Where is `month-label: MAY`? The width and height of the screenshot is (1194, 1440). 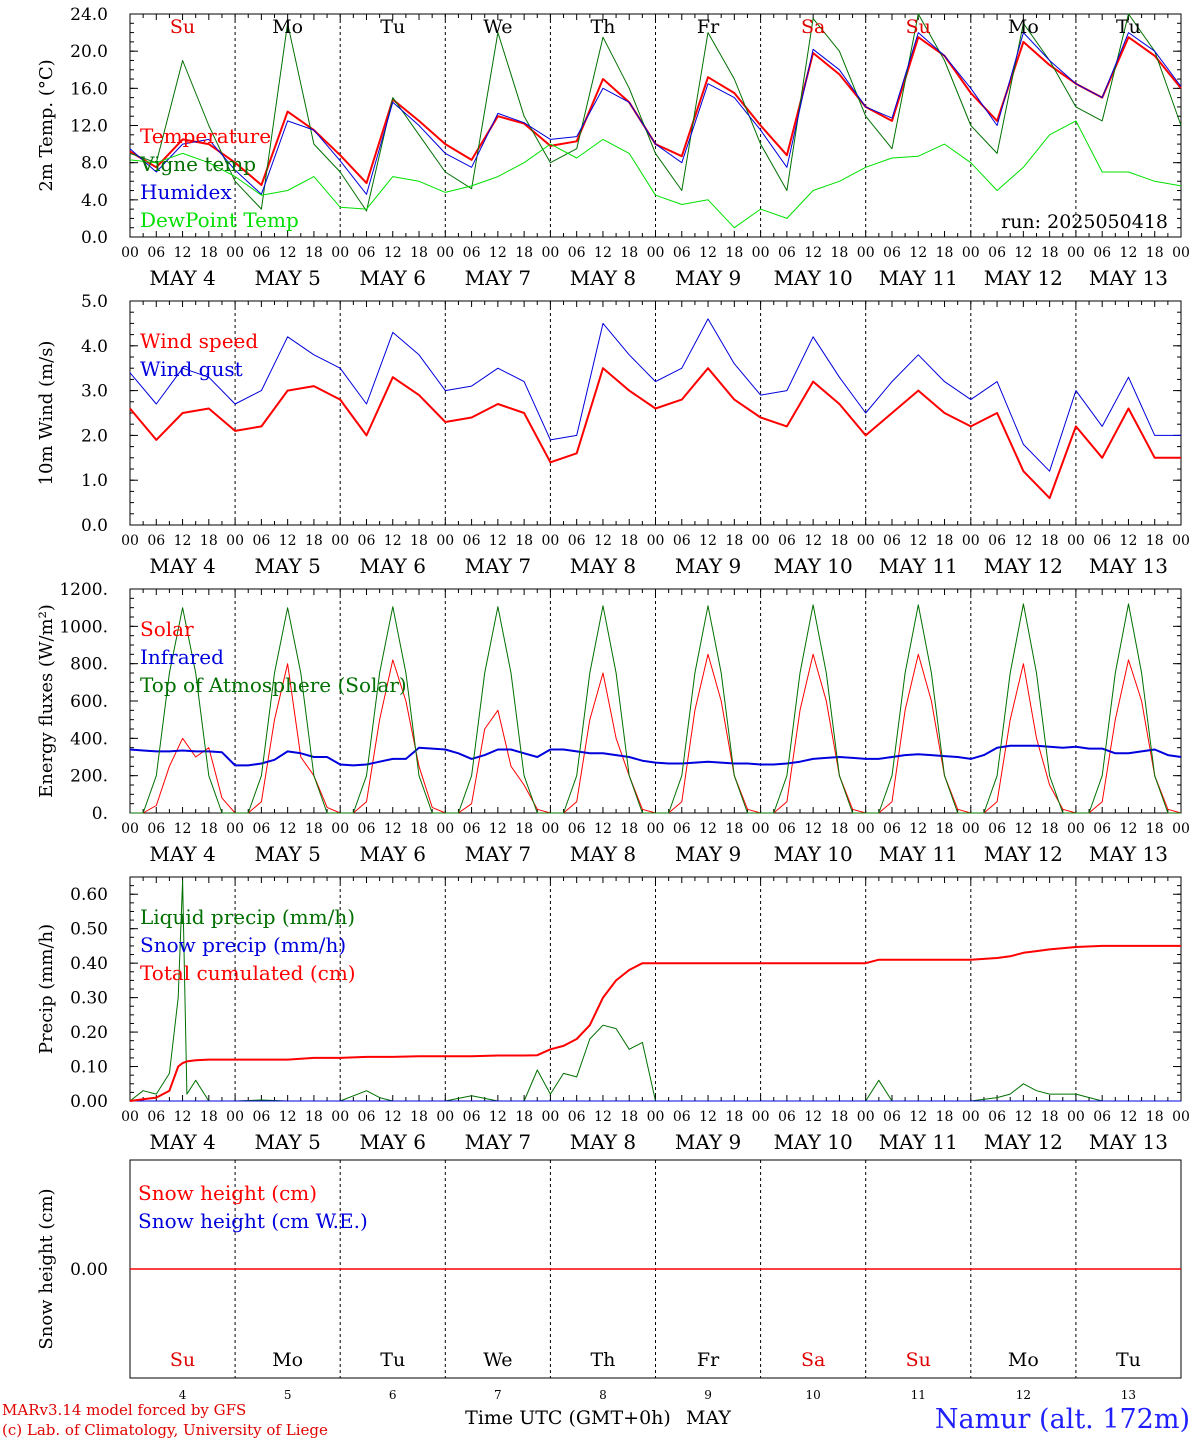
month-label: MAY is located at coordinates (708, 1418).